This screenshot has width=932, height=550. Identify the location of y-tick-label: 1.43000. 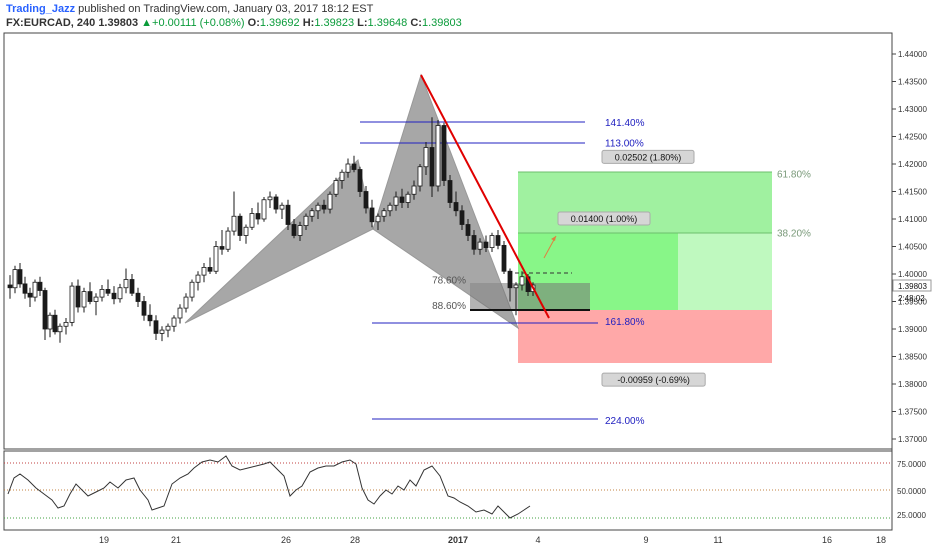
(912, 109).